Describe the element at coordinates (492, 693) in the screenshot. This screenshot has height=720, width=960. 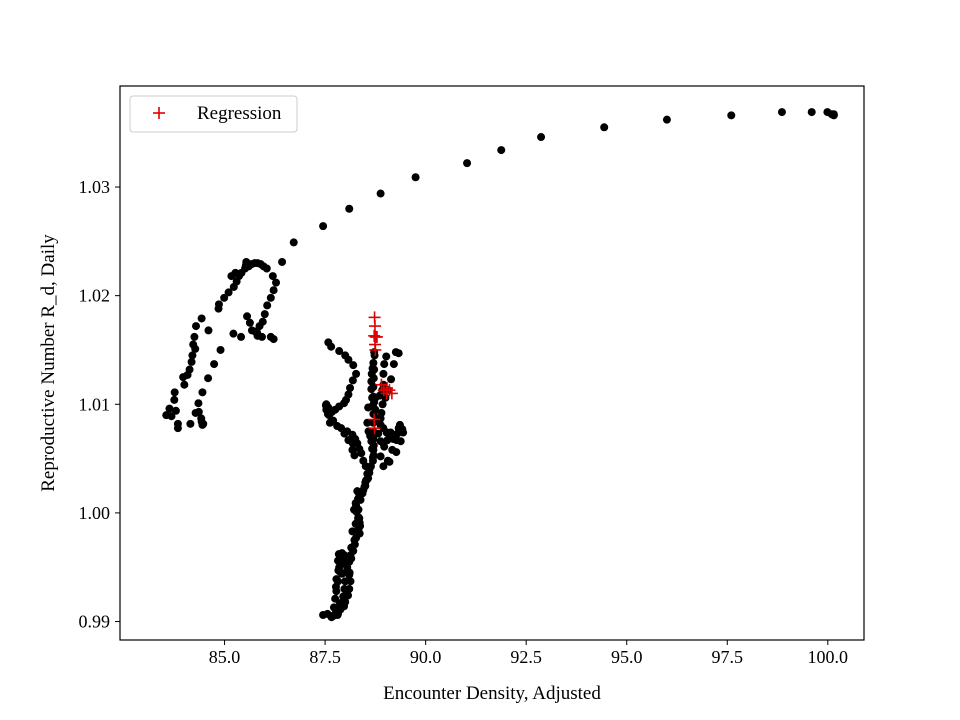
I see `x-axis-title: Encounter Density, Adjusted` at that location.